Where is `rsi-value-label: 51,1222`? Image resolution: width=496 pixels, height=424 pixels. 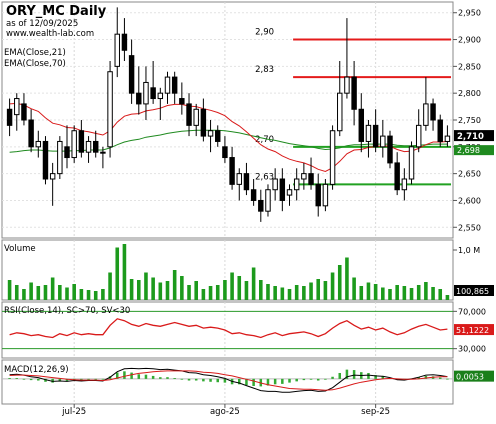
rsi-value-label: 51,1222 is located at coordinates (472, 330).